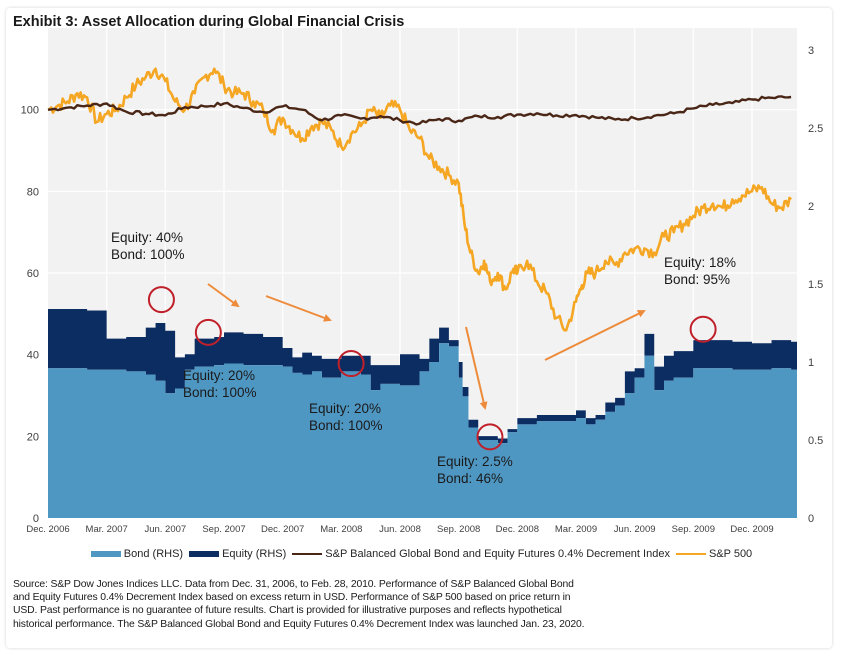 The width and height of the screenshot is (843, 658). What do you see at coordinates (341, 529) in the screenshot?
I see `x-axis-tick-label: Mar. 2008` at bounding box center [341, 529].